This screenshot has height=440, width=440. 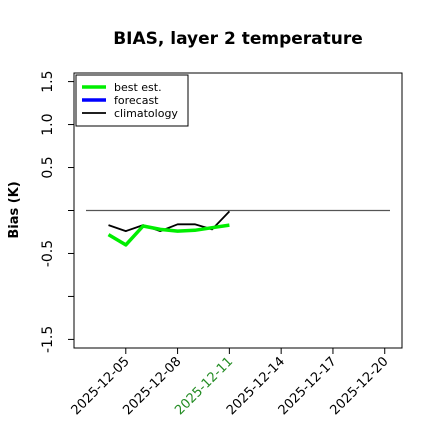 I want to click on y-axis: -1.5 -0.5 0.5 1.0 1.5, so click(x=57, y=211).